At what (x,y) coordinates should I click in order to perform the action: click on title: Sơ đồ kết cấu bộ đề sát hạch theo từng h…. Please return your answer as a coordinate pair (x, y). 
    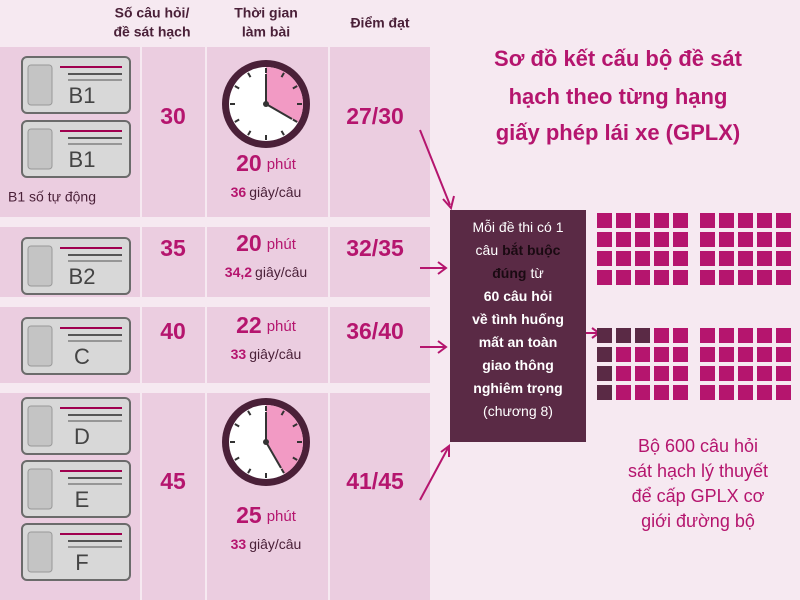
    Looking at the image, I should click on (618, 95).